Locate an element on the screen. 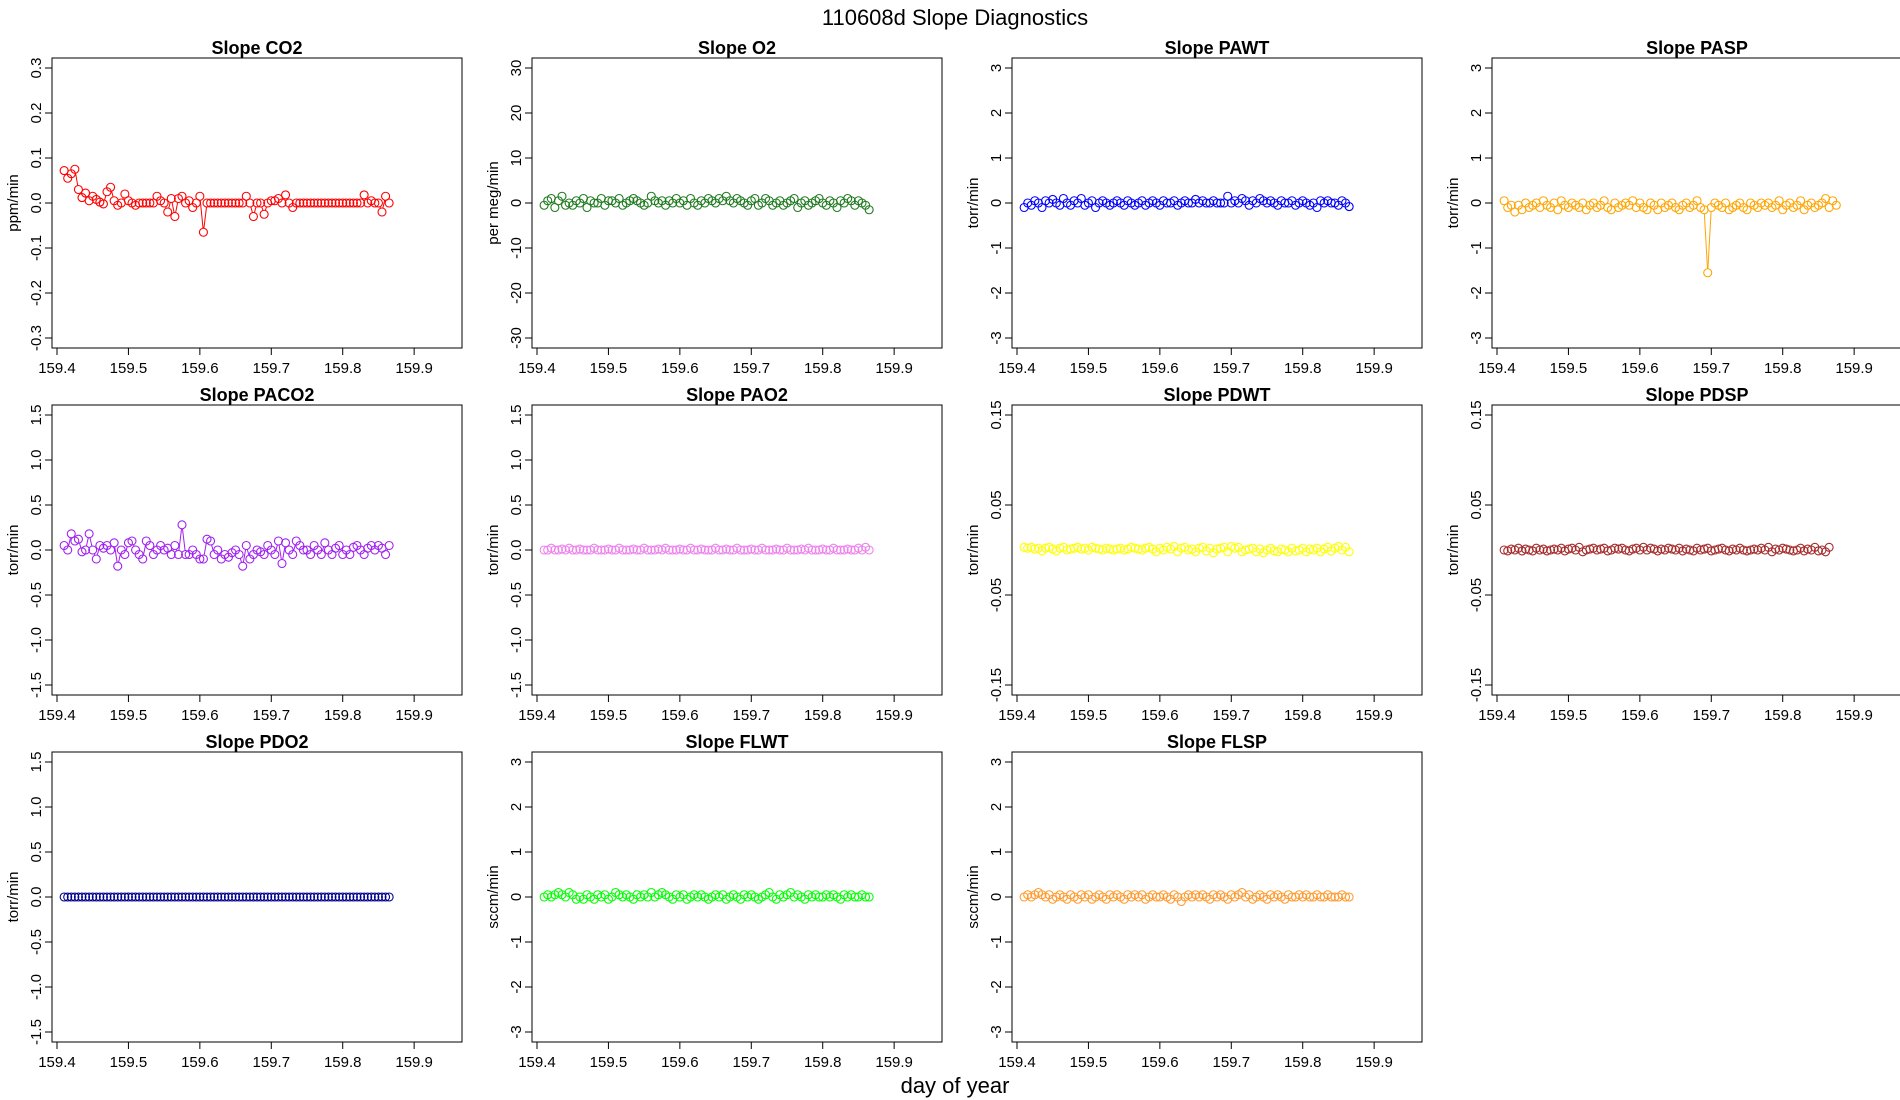 The height and width of the screenshot is (1100, 1900). y-tick-label: 0.0 is located at coordinates (516, 550).